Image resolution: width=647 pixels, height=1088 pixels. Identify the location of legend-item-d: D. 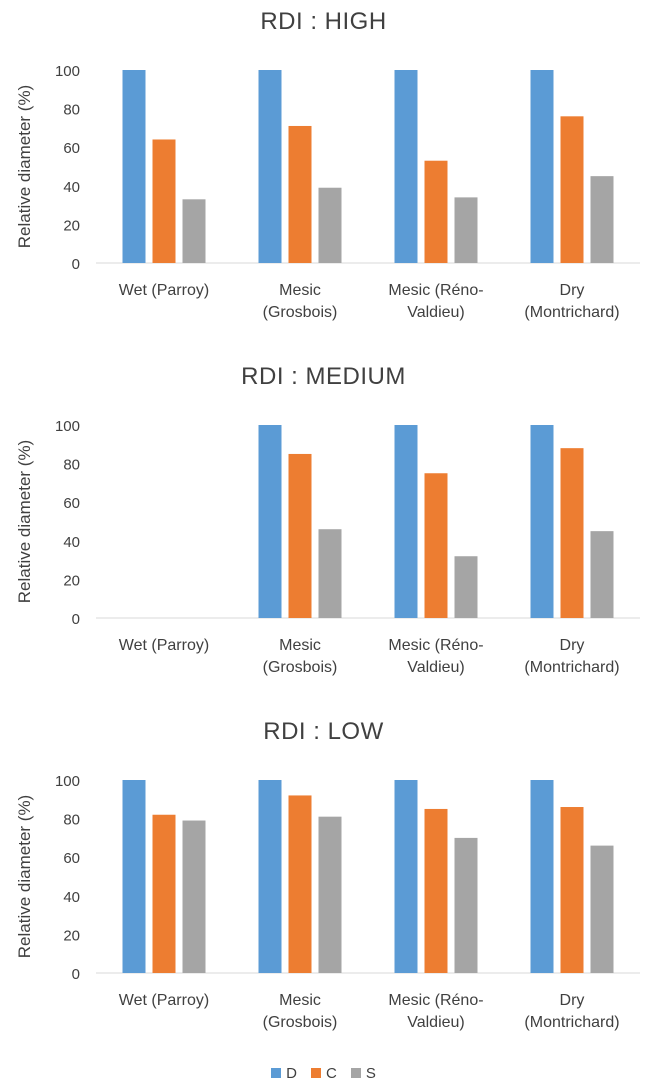
(284, 1073).